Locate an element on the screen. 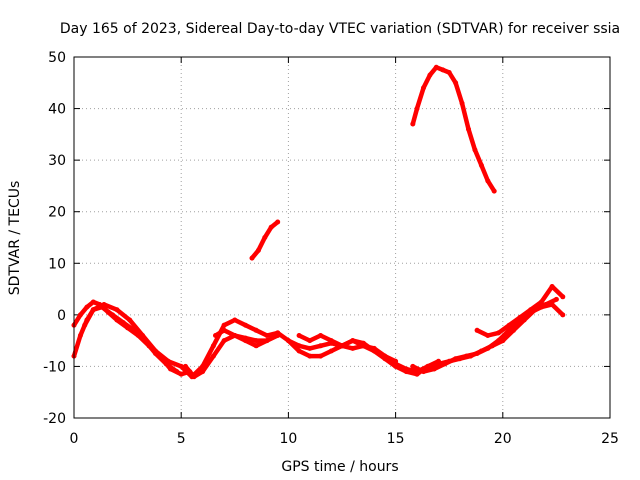 The width and height of the screenshot is (640, 480). x-tick-label: 25 is located at coordinates (610, 439).